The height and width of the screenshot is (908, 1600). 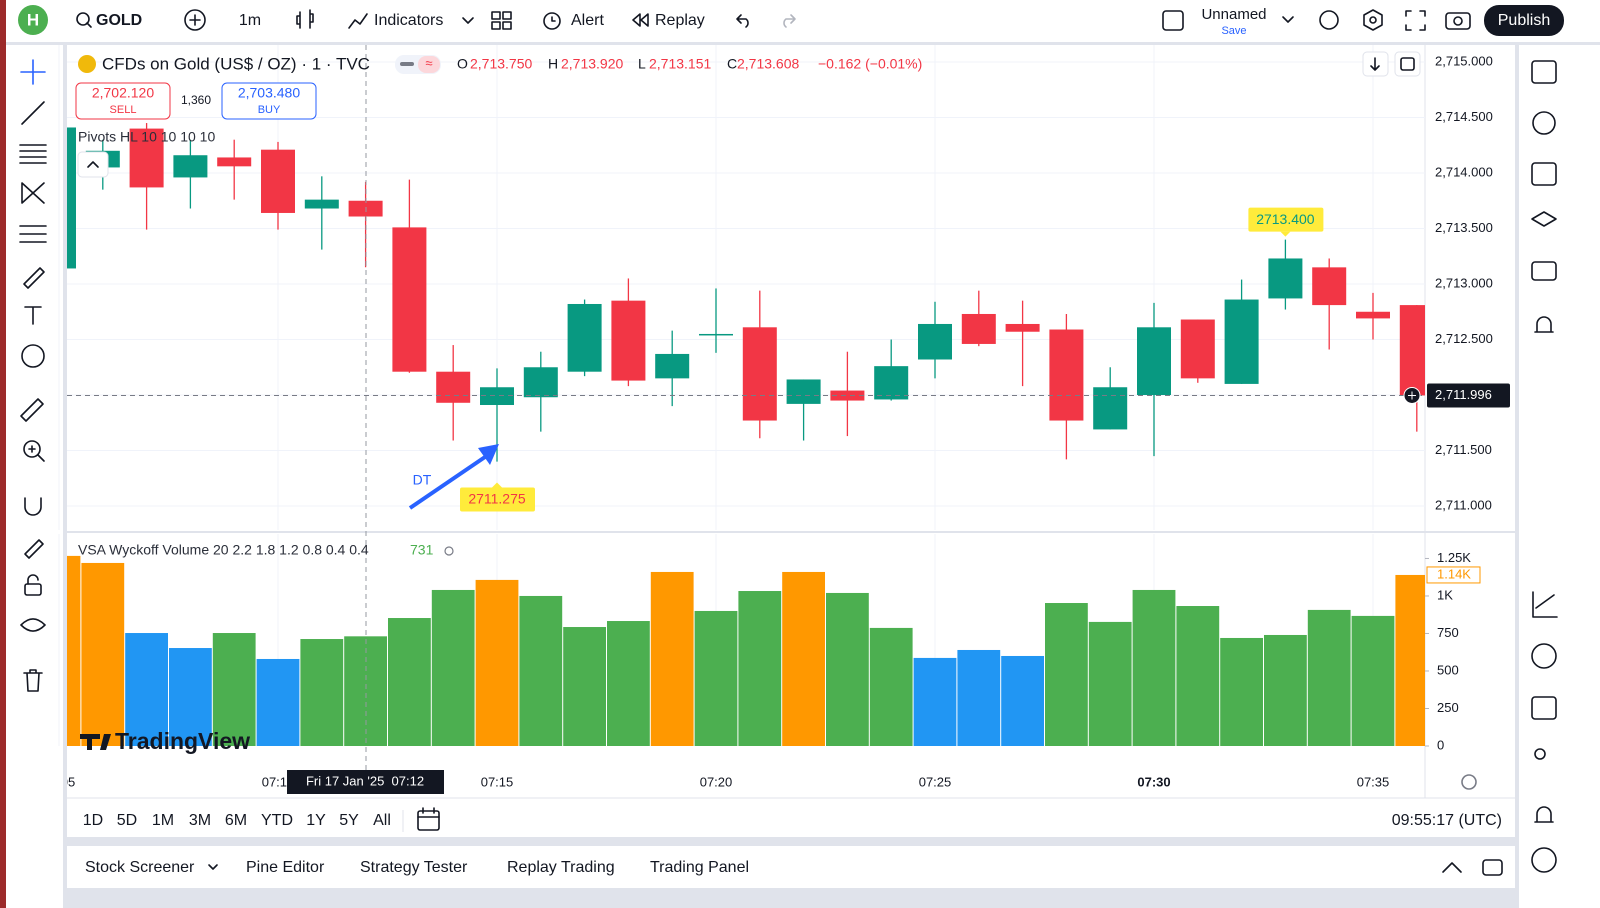 What do you see at coordinates (236, 820) in the screenshot?
I see `range-button: 6M` at bounding box center [236, 820].